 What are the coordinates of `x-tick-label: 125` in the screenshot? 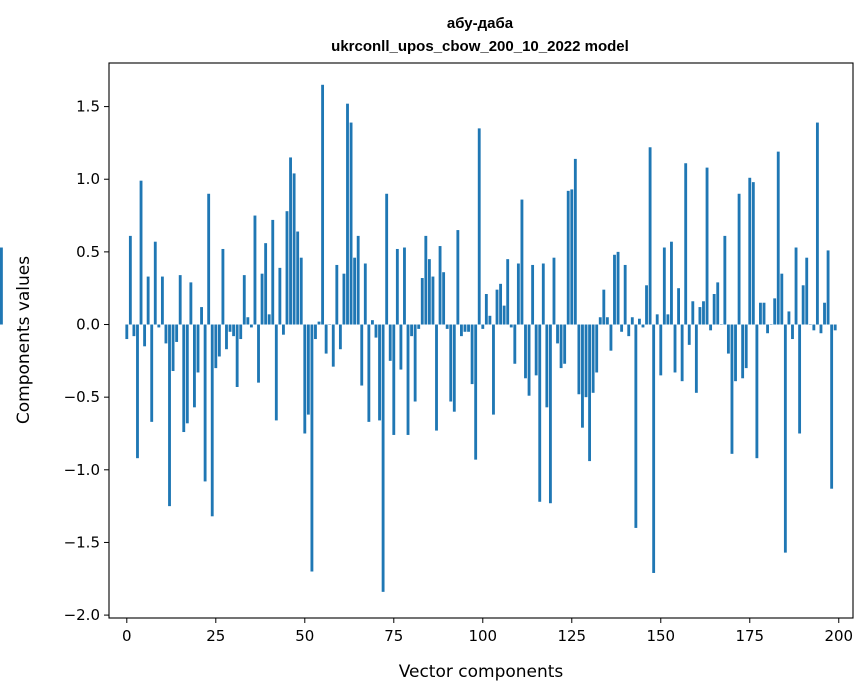 It's located at (571, 636).